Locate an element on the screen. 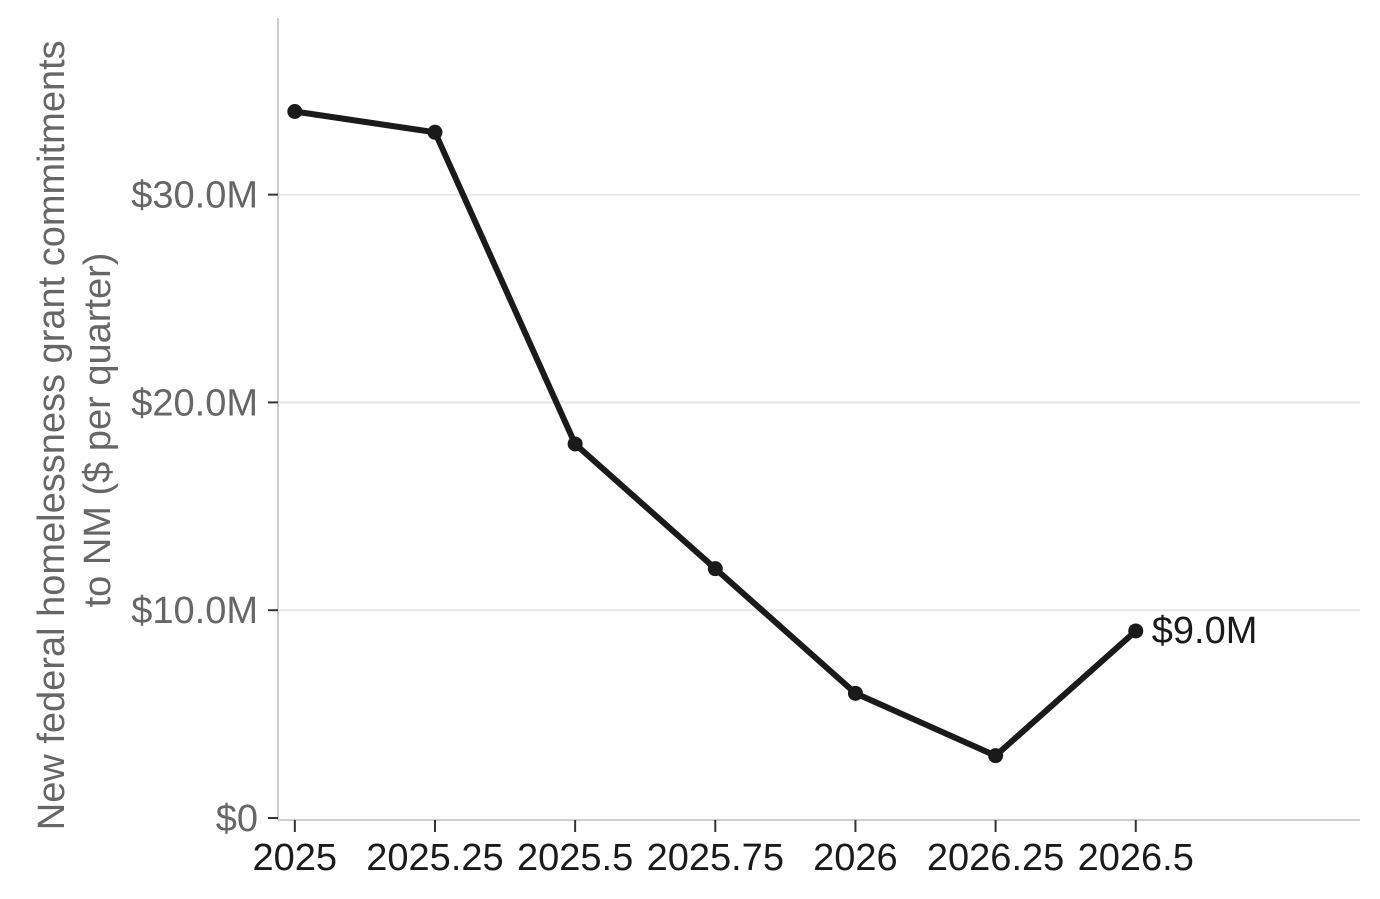  last-value-label: $9.0M is located at coordinates (1205, 631).